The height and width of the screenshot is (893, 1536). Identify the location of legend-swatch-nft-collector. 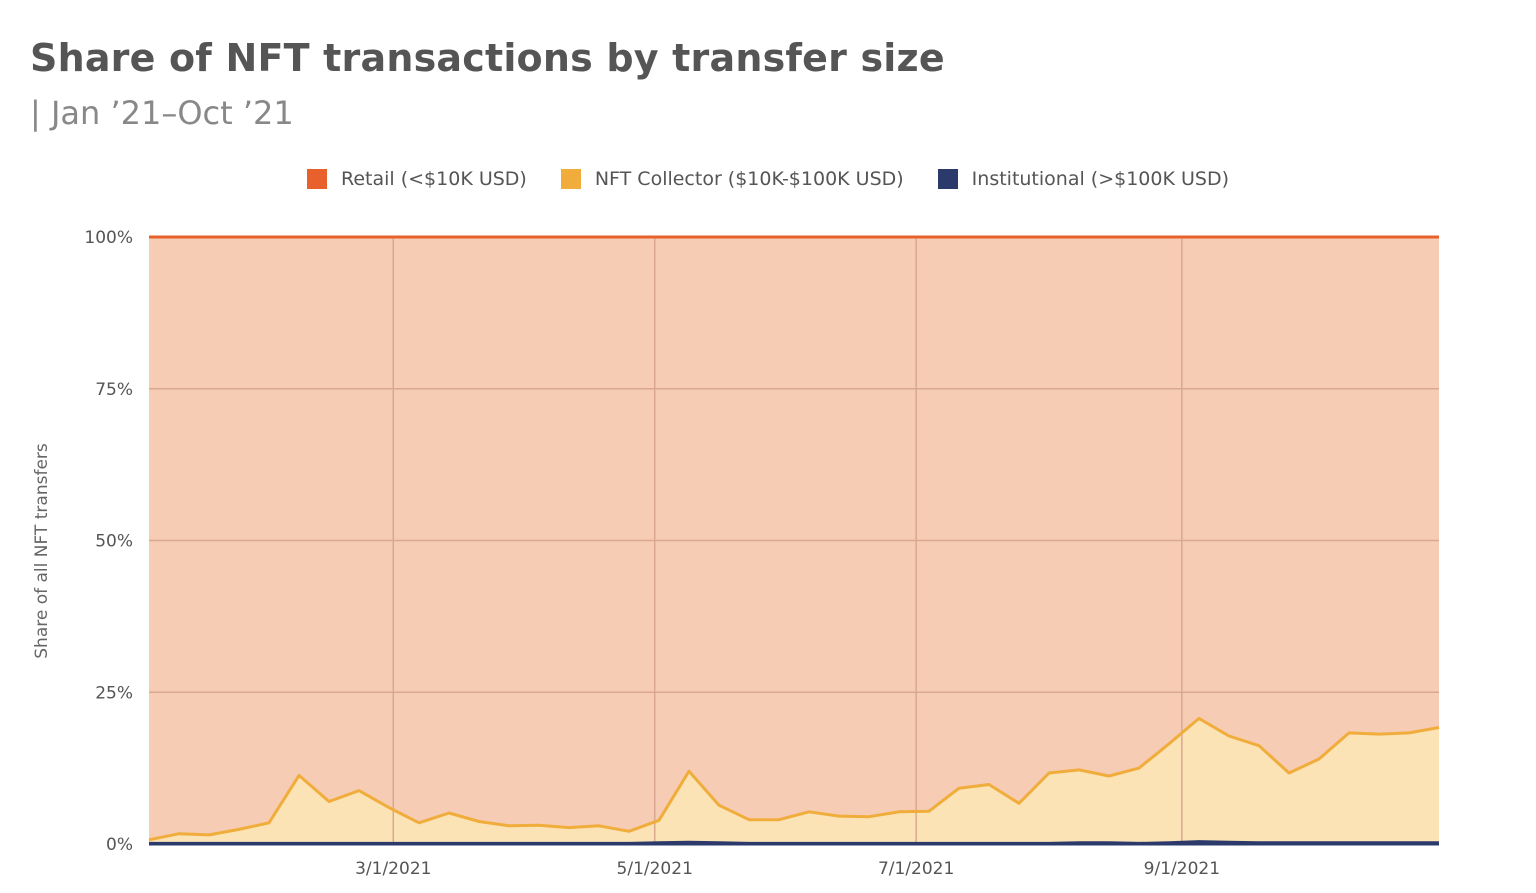
(570, 179).